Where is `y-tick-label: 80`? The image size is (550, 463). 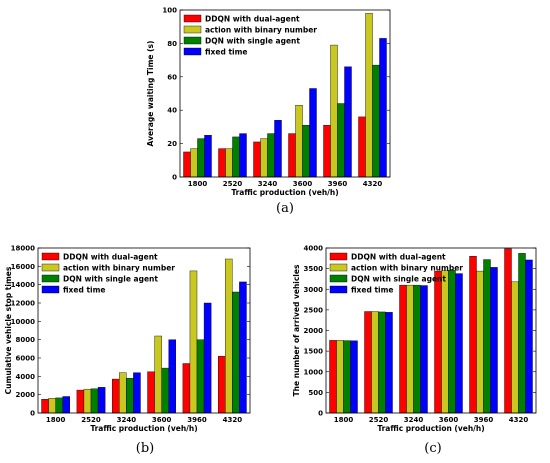 y-tick-label: 80 is located at coordinates (172, 44).